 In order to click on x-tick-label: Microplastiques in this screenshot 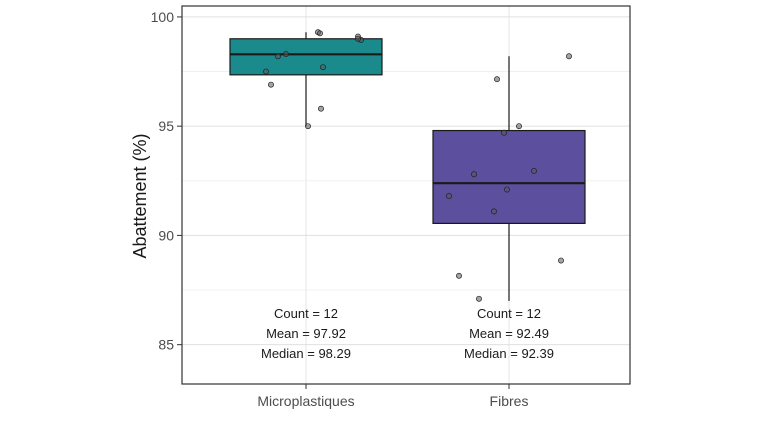, I will do `click(305, 401)`.